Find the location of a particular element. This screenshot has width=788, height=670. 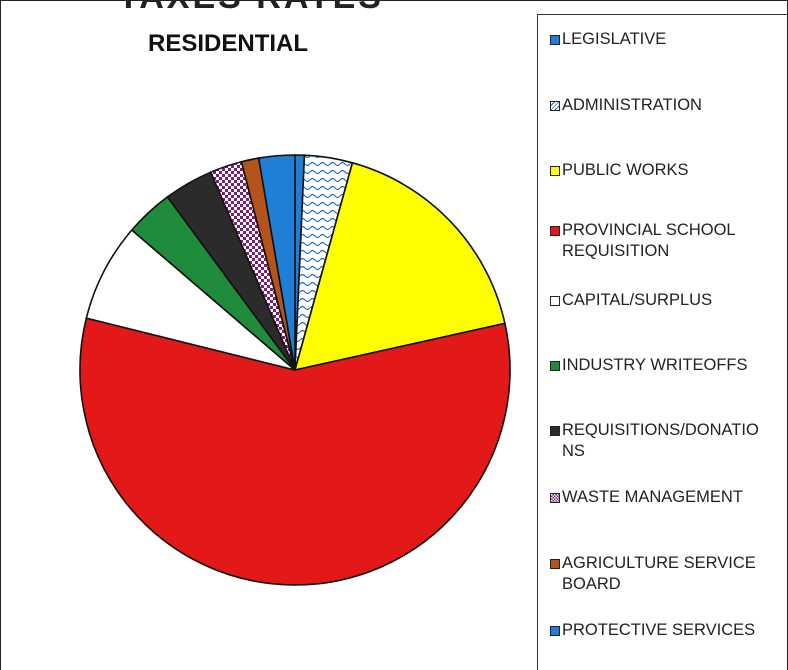

chart-title: RESIDENTIAL is located at coordinates (228, 43).